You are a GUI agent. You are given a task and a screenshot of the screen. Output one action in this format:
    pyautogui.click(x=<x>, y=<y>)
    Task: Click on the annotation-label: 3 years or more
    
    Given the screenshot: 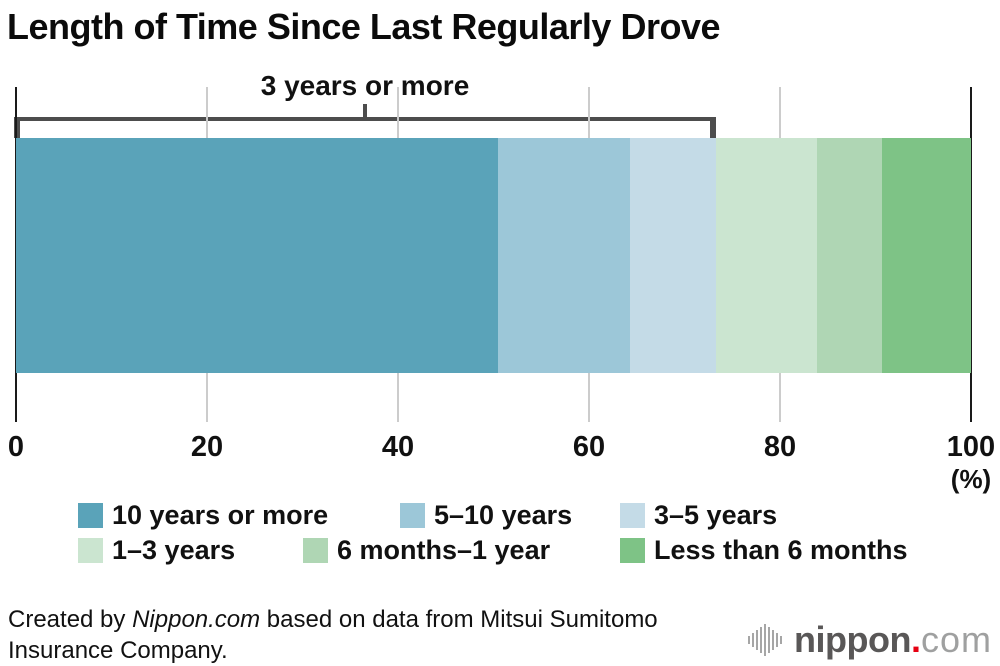 What is the action you would take?
    pyautogui.click(x=365, y=85)
    